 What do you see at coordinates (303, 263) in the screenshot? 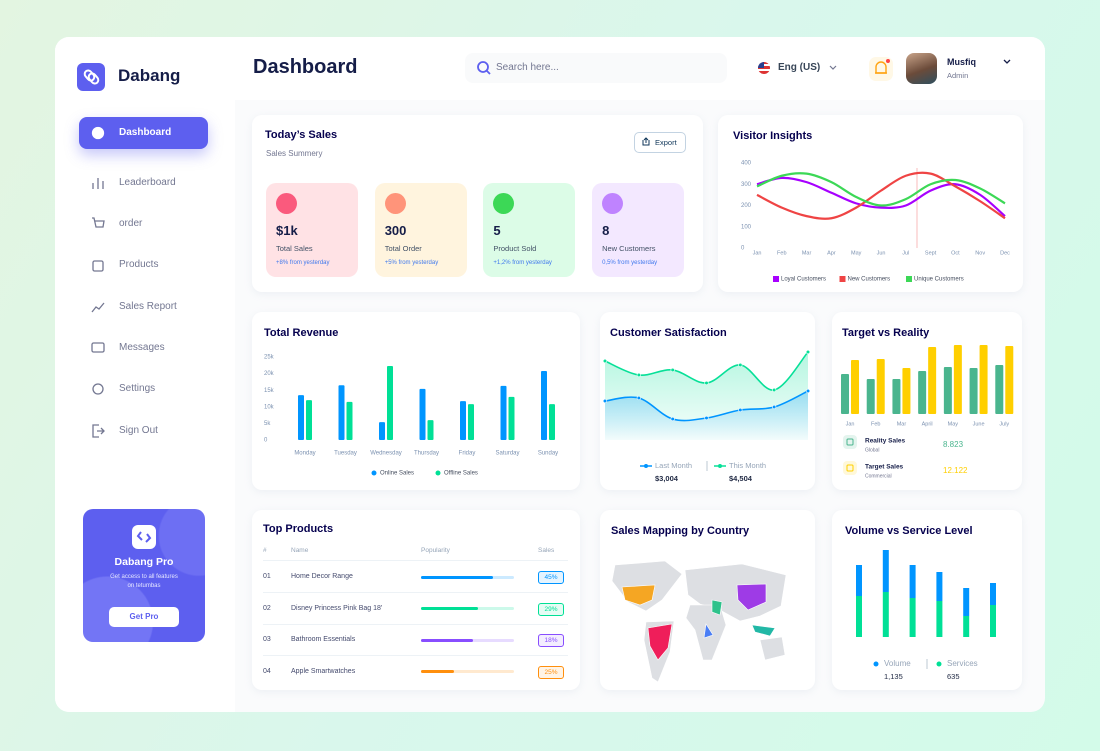
I see `card-change: +8% from yesterday` at bounding box center [303, 263].